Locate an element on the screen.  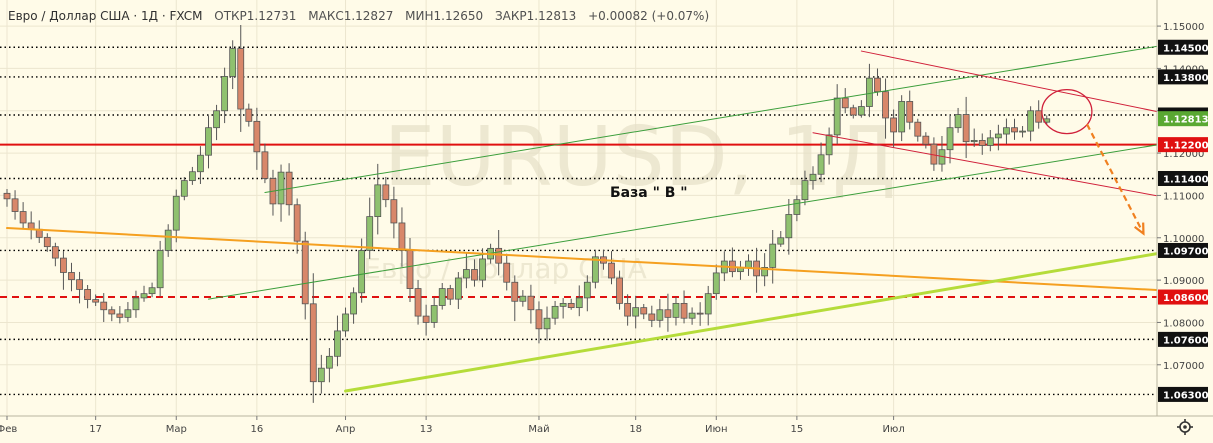
time-tick-label: Июл is located at coordinates (893, 429).